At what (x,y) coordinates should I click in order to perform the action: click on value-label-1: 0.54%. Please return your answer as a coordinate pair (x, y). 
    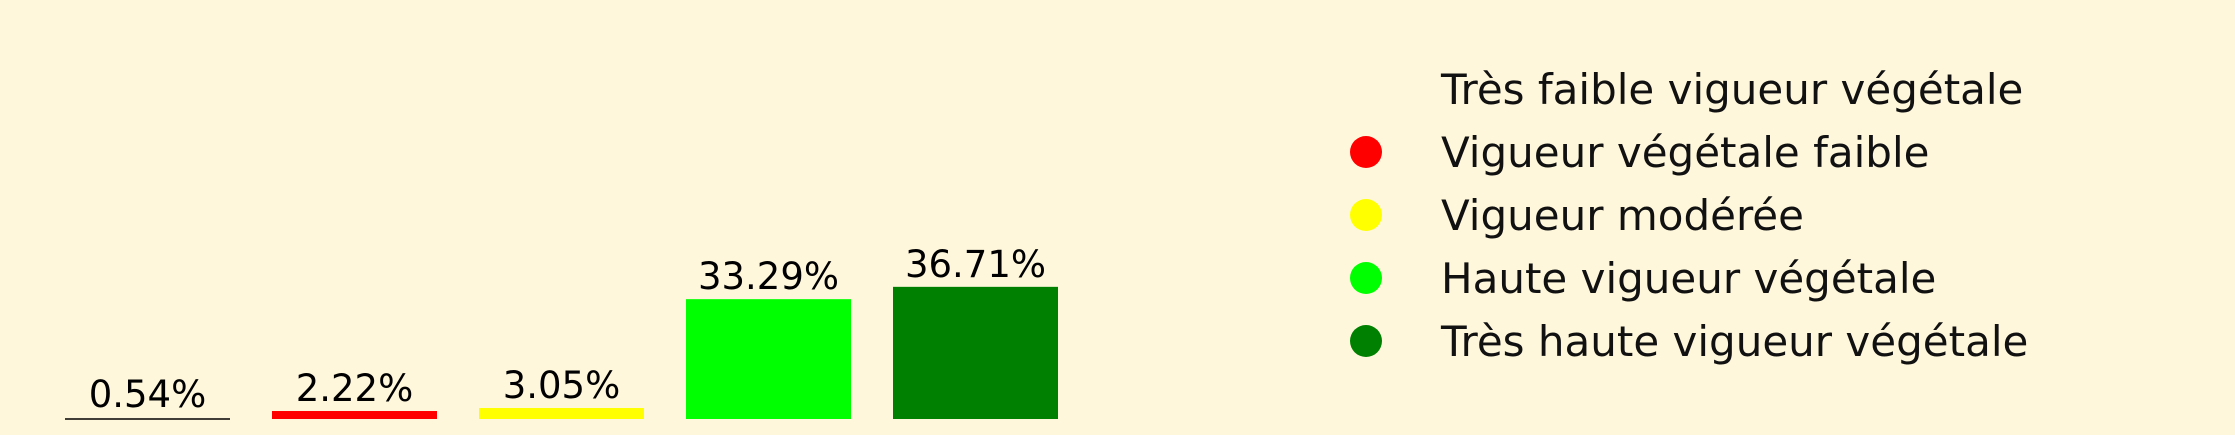
    Looking at the image, I should click on (148, 394).